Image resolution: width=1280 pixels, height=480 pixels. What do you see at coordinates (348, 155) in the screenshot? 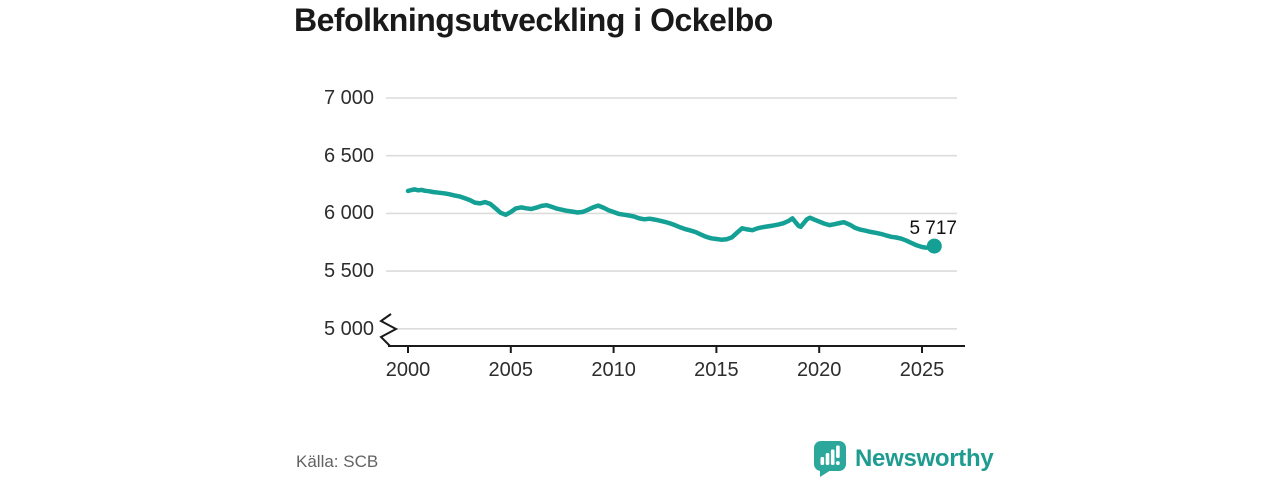
I see `y-tick-label: 6 500` at bounding box center [348, 155].